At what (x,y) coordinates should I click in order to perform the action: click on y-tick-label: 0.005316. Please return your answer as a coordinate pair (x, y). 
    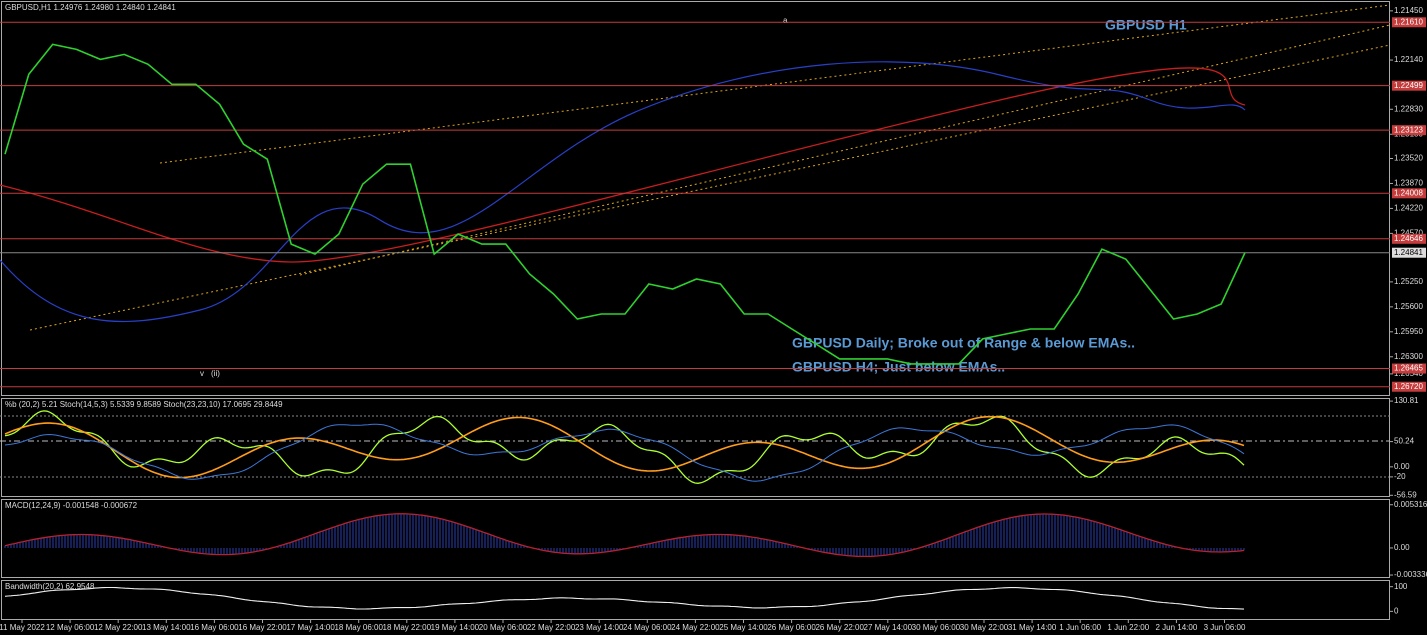
    Looking at the image, I should click on (1410, 504).